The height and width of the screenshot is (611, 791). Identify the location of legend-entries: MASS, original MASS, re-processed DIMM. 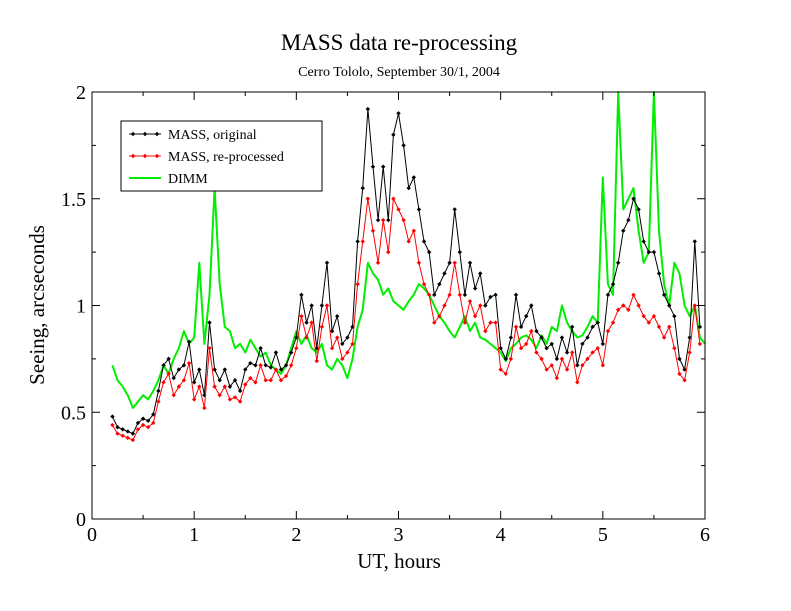
(206, 157).